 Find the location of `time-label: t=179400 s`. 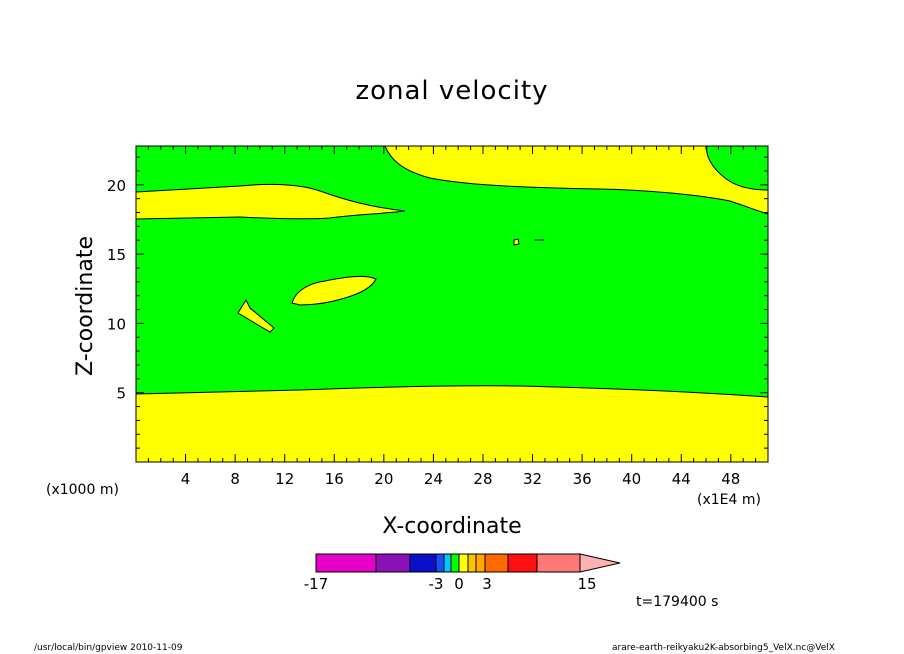

time-label: t=179400 s is located at coordinates (677, 602).